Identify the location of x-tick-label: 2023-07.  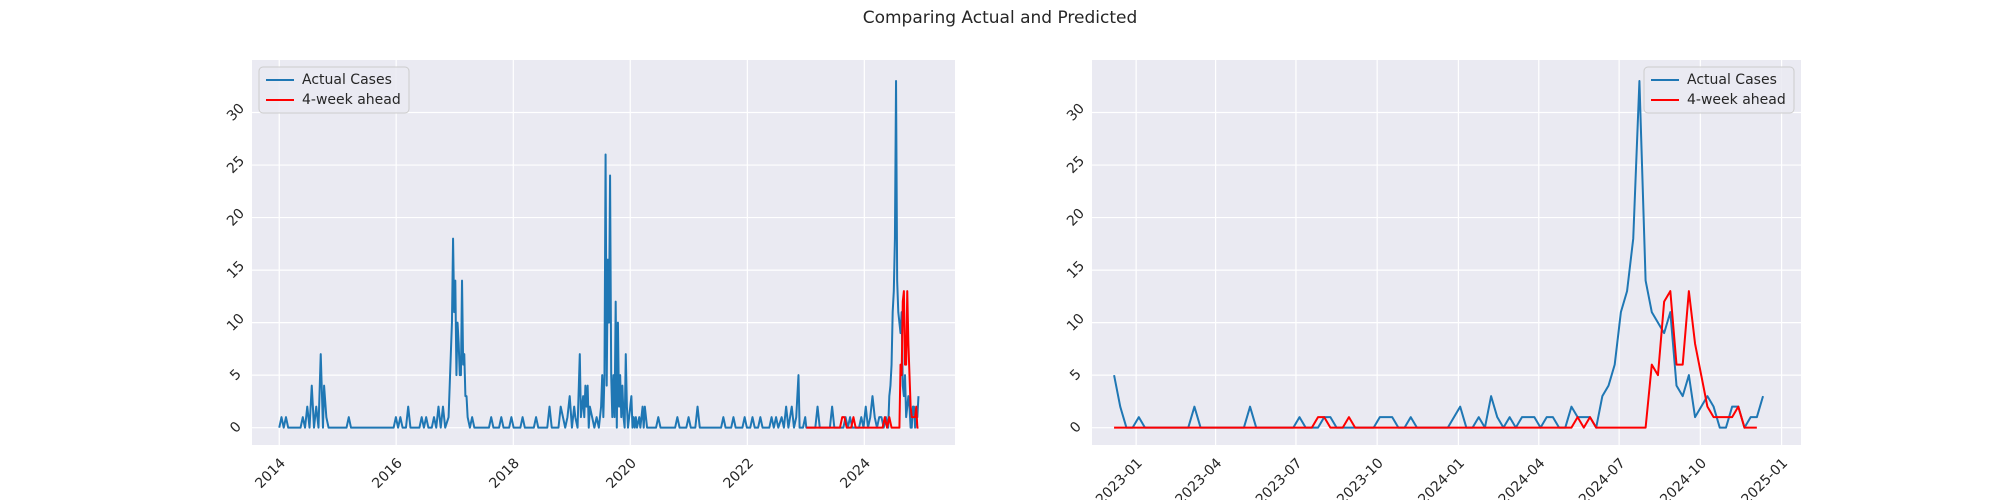
(1279, 477).